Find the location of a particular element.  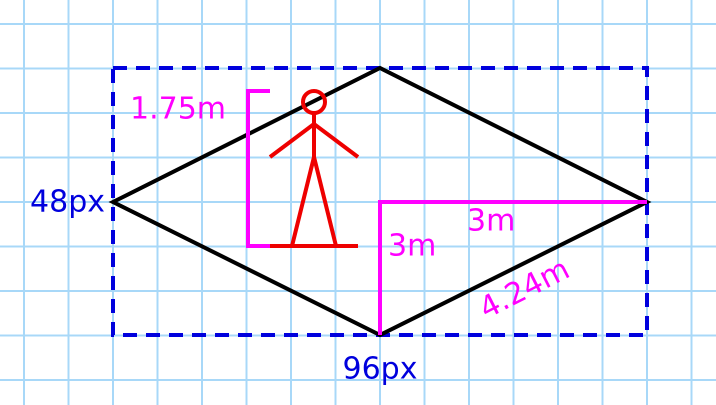

height-bracket is located at coordinates (258, 168).